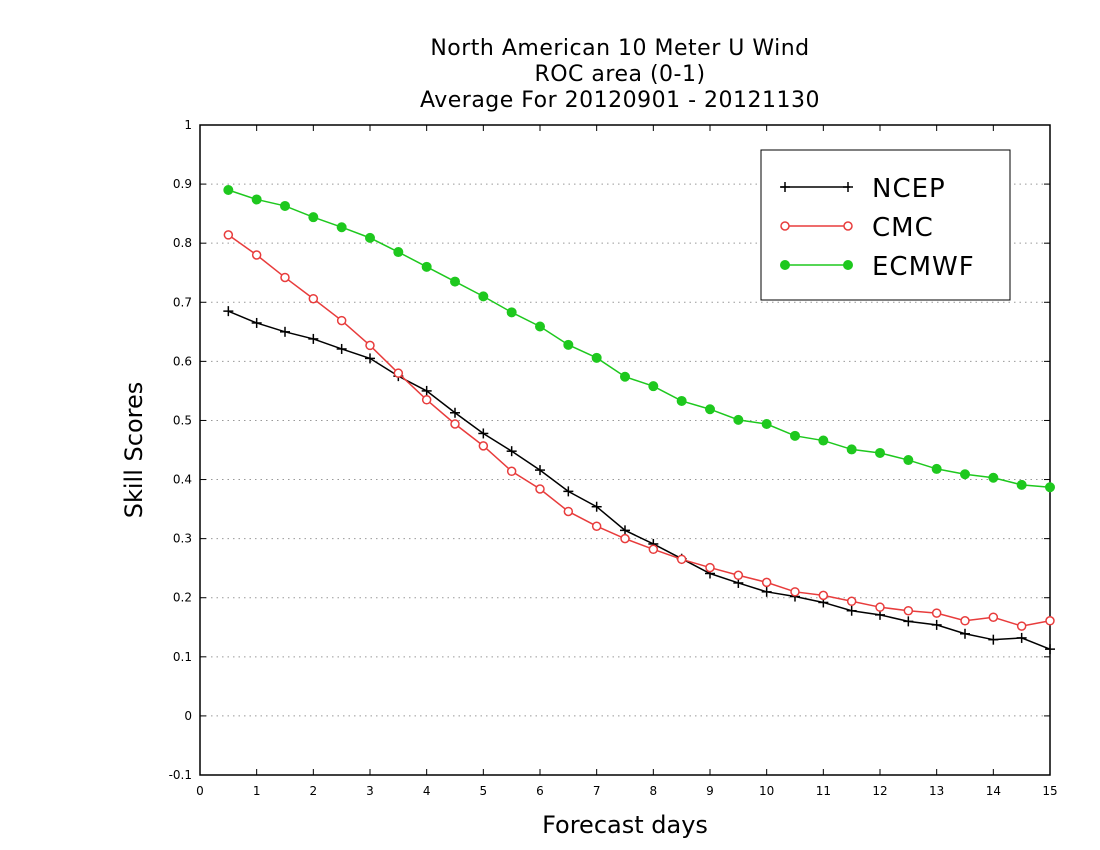  Describe the element at coordinates (620, 74) in the screenshot. I see `chart-title-line-2: ROC area (0-1)` at that location.